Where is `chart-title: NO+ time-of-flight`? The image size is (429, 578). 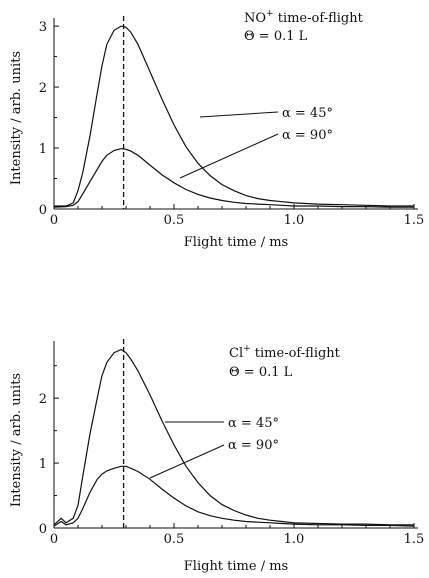
chart-title: NO+ time-of-flight is located at coordinates (304, 17).